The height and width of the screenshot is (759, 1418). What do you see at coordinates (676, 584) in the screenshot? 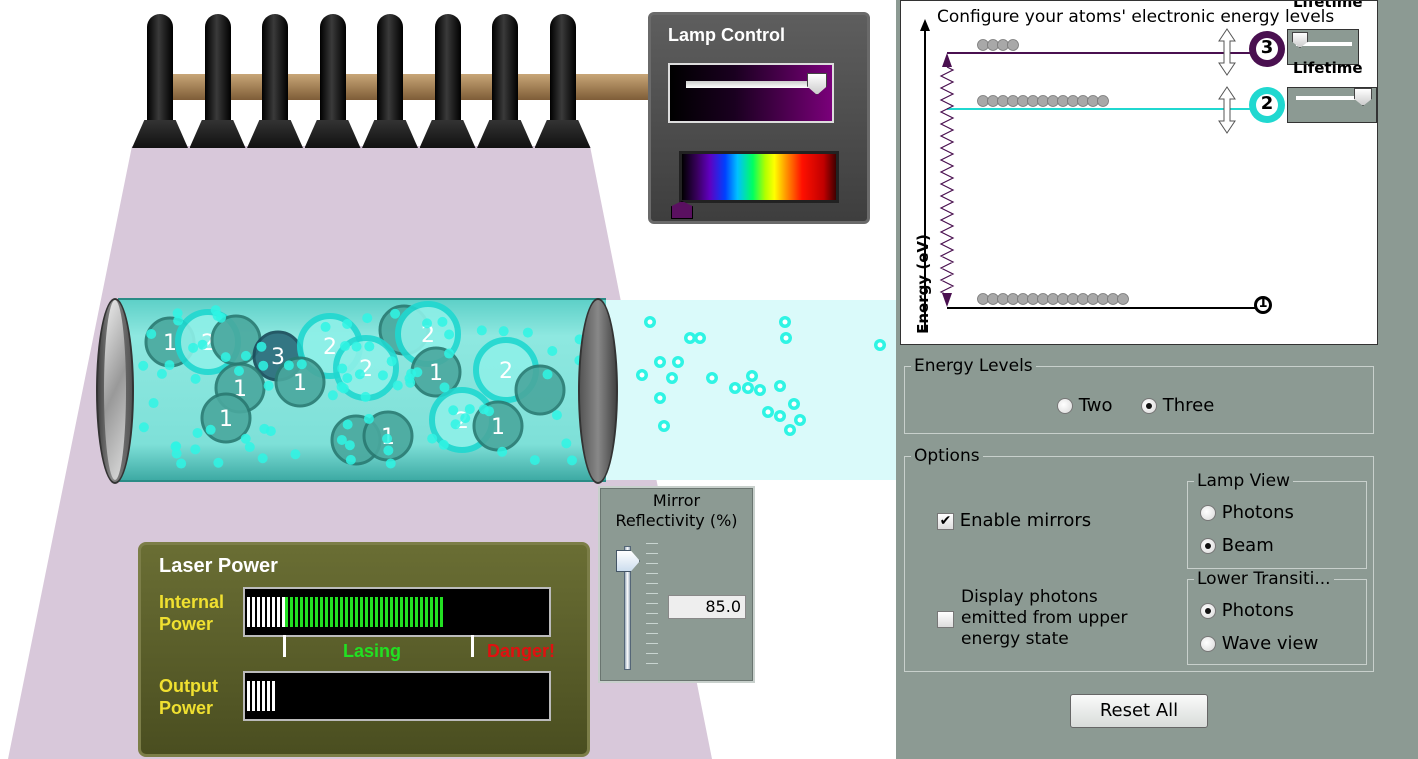
I see `mirror-reflectivity-panel: Mirror Reflectivity (%) 85.0` at bounding box center [676, 584].